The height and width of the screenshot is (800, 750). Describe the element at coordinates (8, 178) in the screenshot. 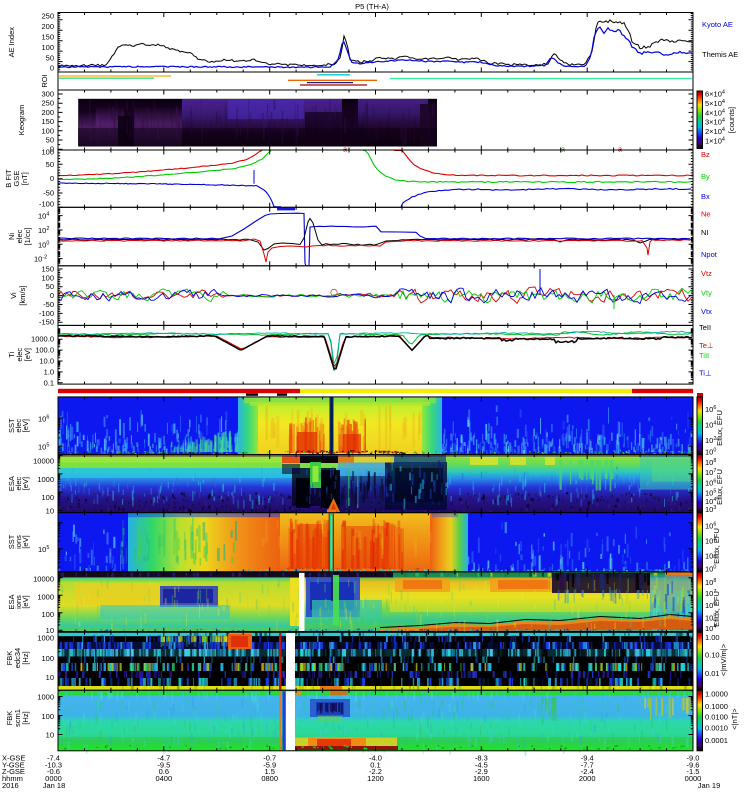

I see `svg-text: B FIT` at that location.